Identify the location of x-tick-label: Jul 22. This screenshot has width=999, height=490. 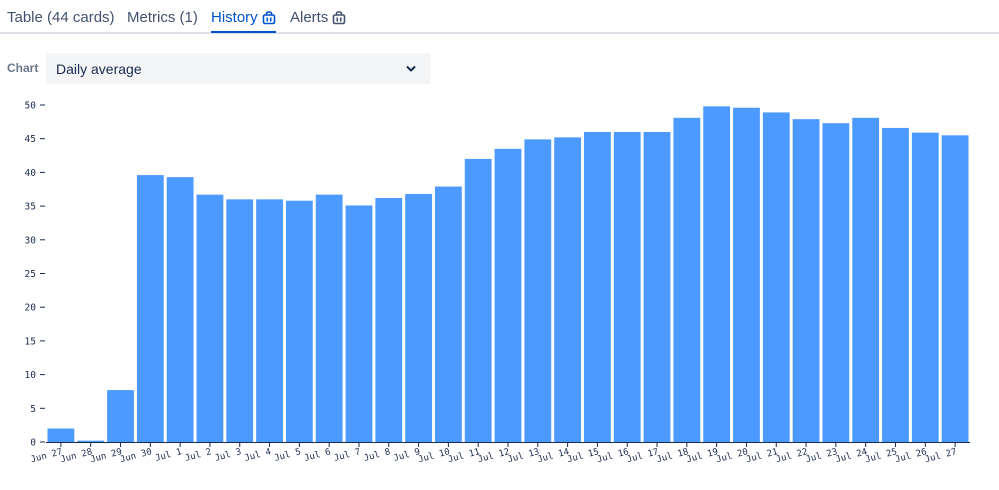
(792, 456).